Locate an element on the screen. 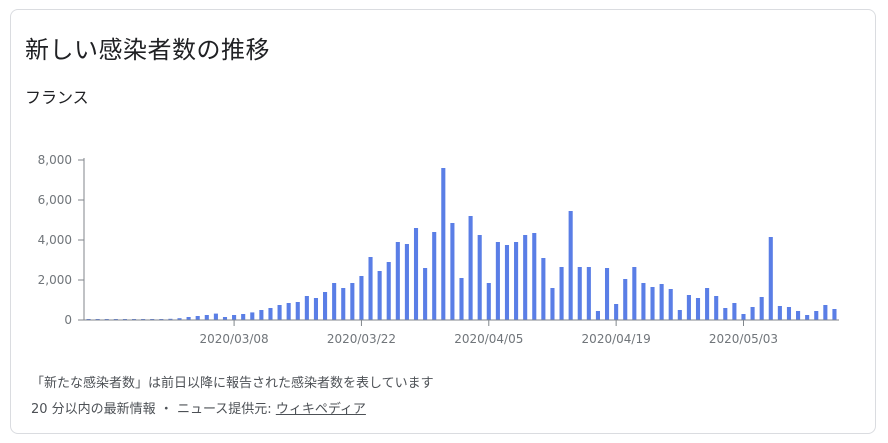 This screenshot has height=443, width=888. x-tick-label: 2020/04/19 is located at coordinates (616, 339).